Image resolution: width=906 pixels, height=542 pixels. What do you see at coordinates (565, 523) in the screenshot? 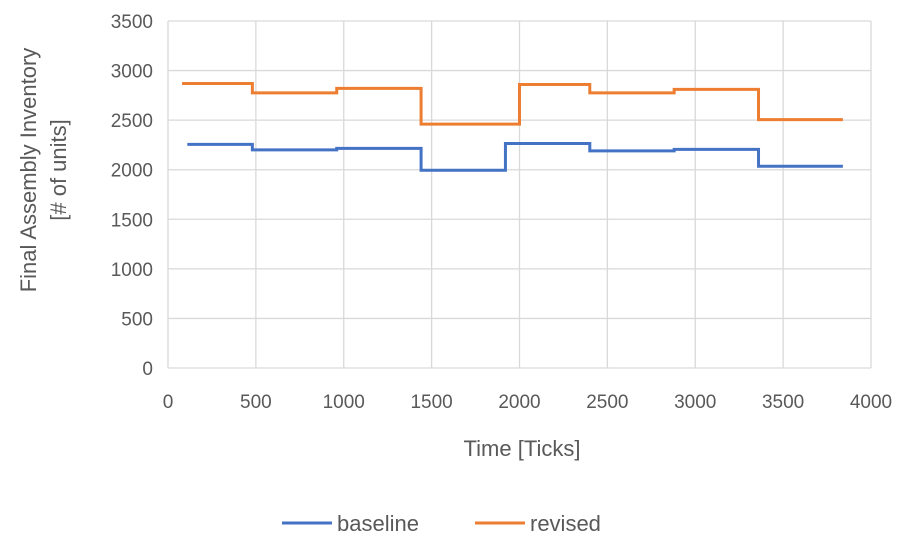
I see `legend-label-revised: revised` at bounding box center [565, 523].